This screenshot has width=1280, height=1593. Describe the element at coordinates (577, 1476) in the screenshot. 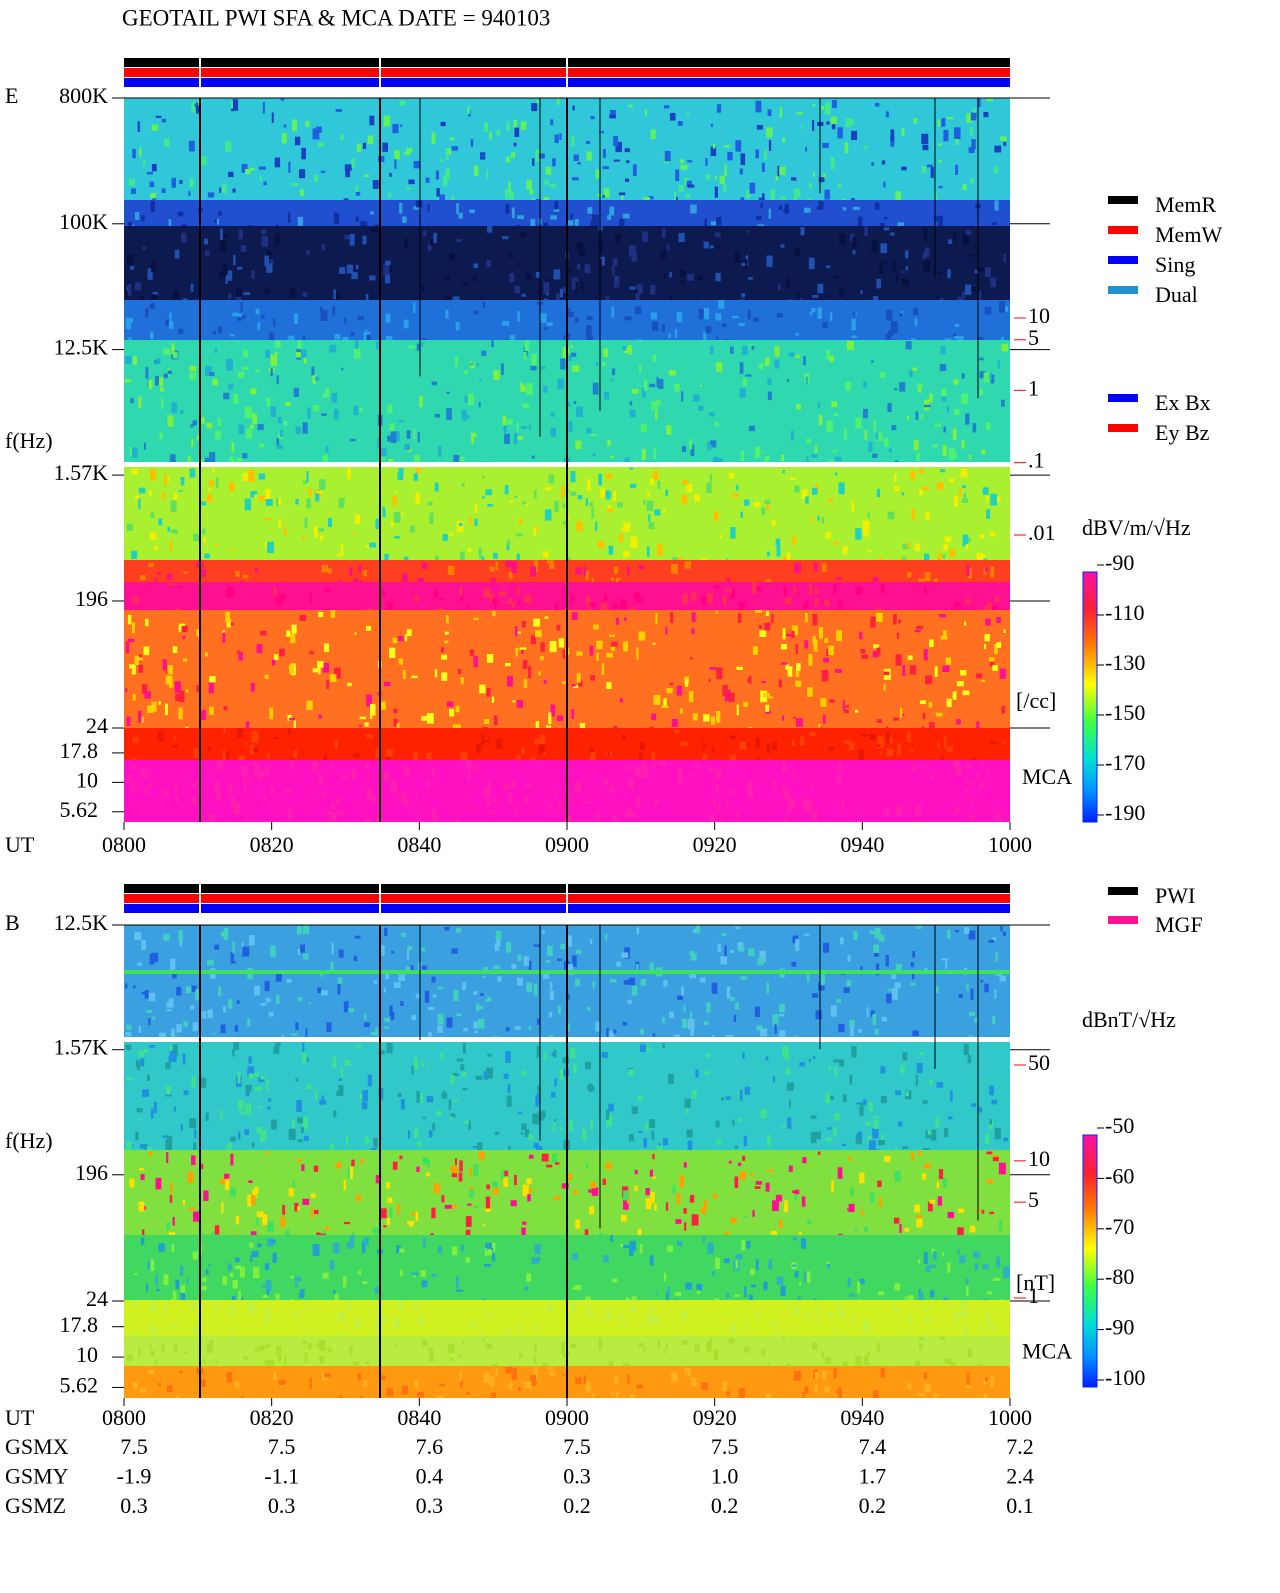

I see `orbit-value: 0.3` at that location.